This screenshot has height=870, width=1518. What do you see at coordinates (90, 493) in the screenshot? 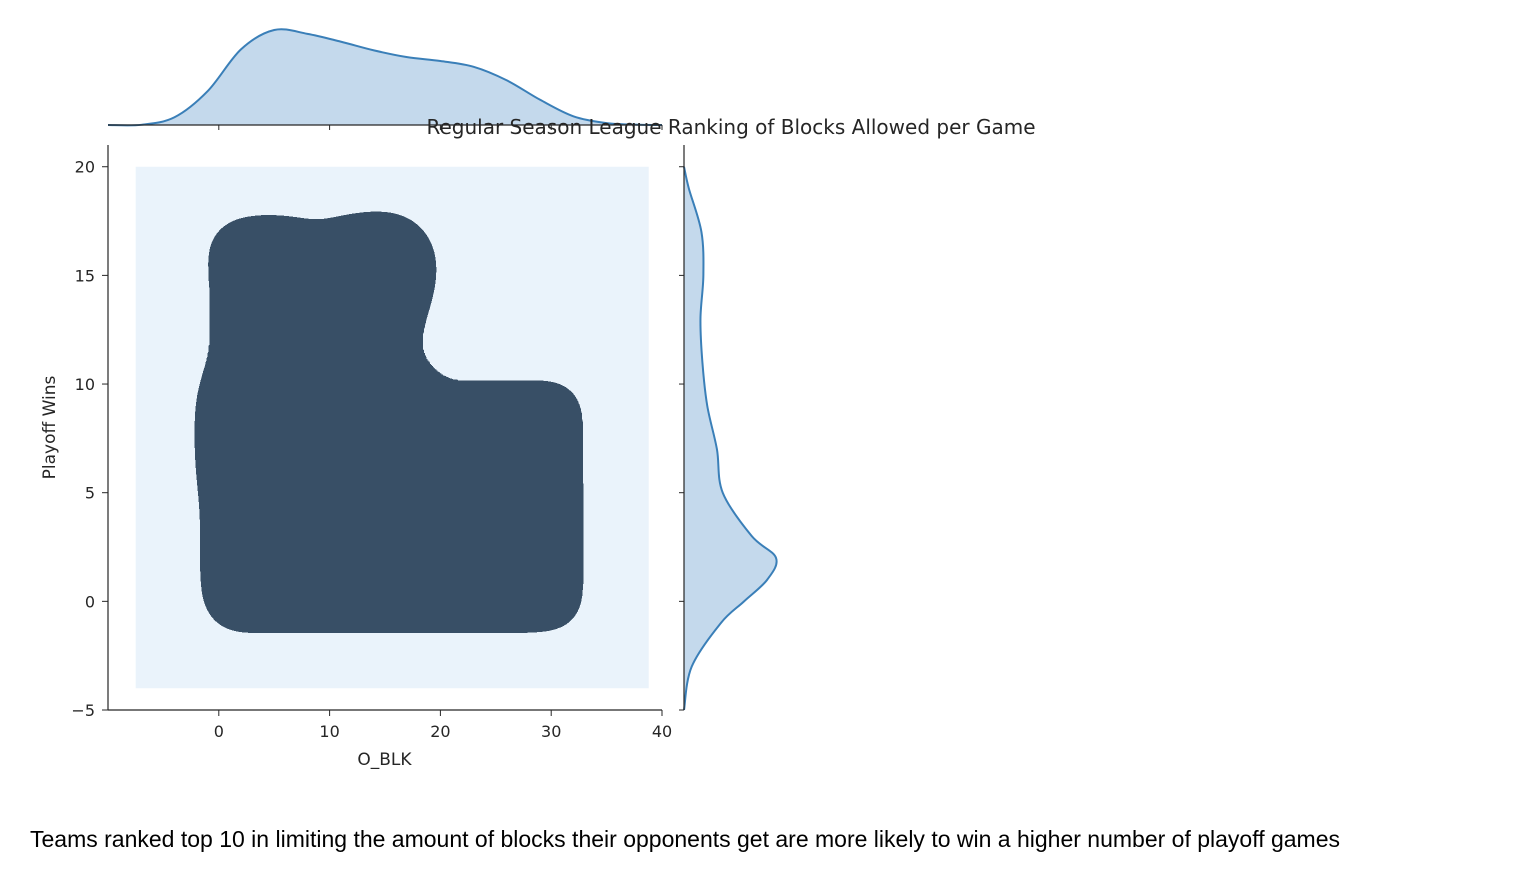
I see `y-tick-label: 5` at bounding box center [90, 493].